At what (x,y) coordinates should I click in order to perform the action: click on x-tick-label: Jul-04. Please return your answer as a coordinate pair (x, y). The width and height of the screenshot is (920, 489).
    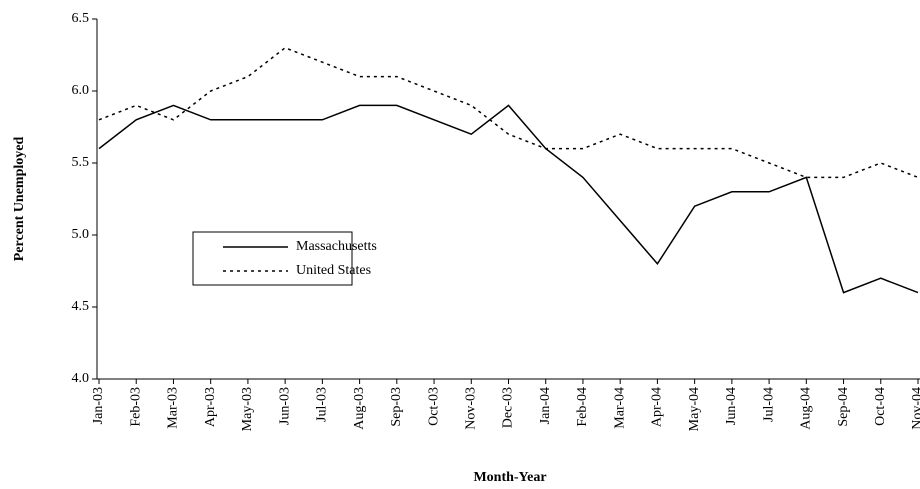
    Looking at the image, I should click on (768, 404).